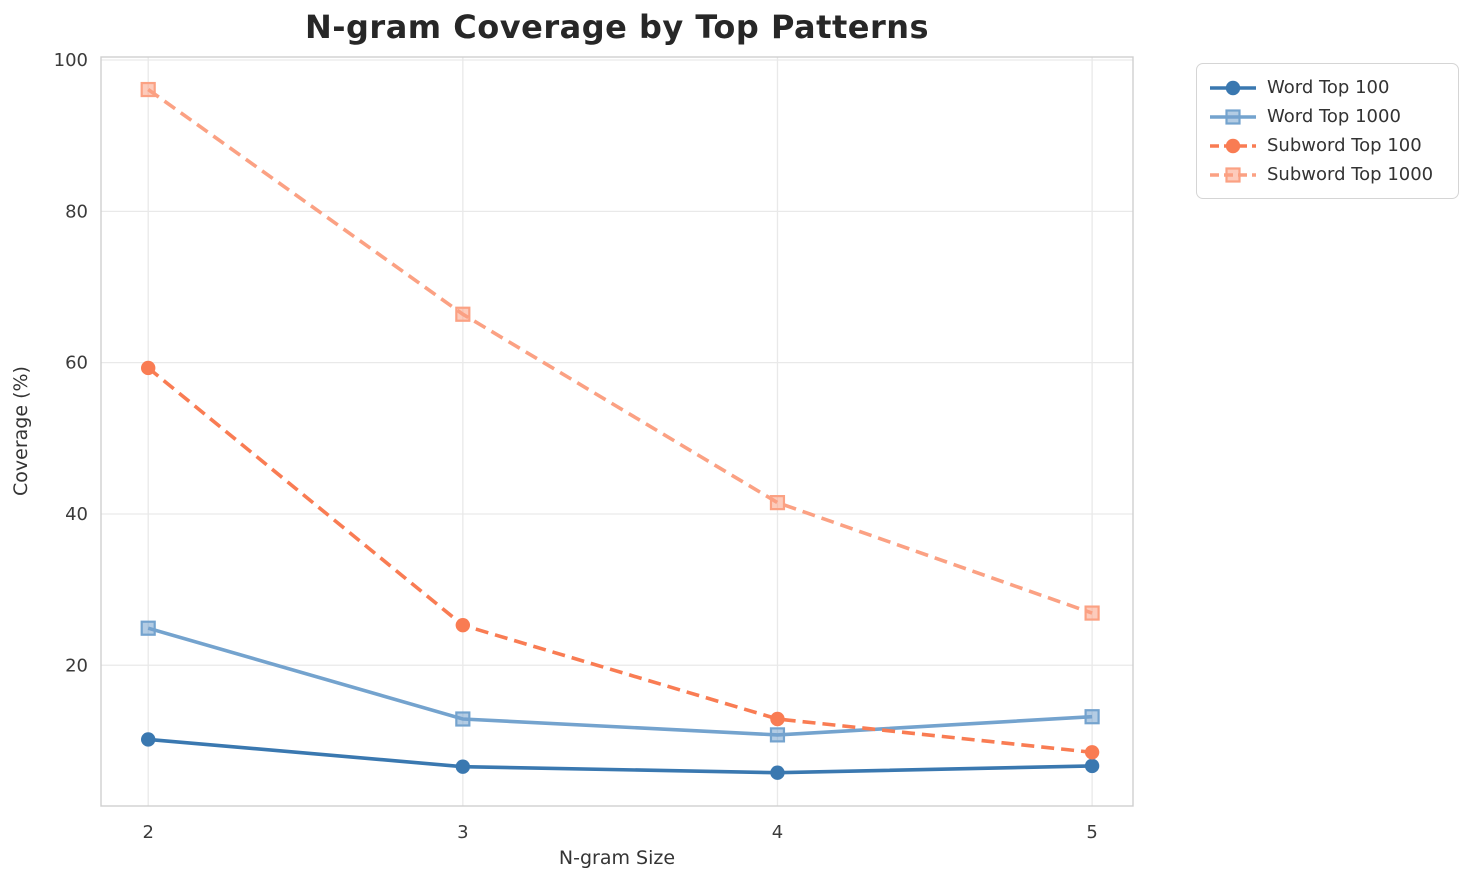 The width and height of the screenshot is (1478, 885). Describe the element at coordinates (463, 719) in the screenshot. I see `marker-word-top-1000-x3` at that location.